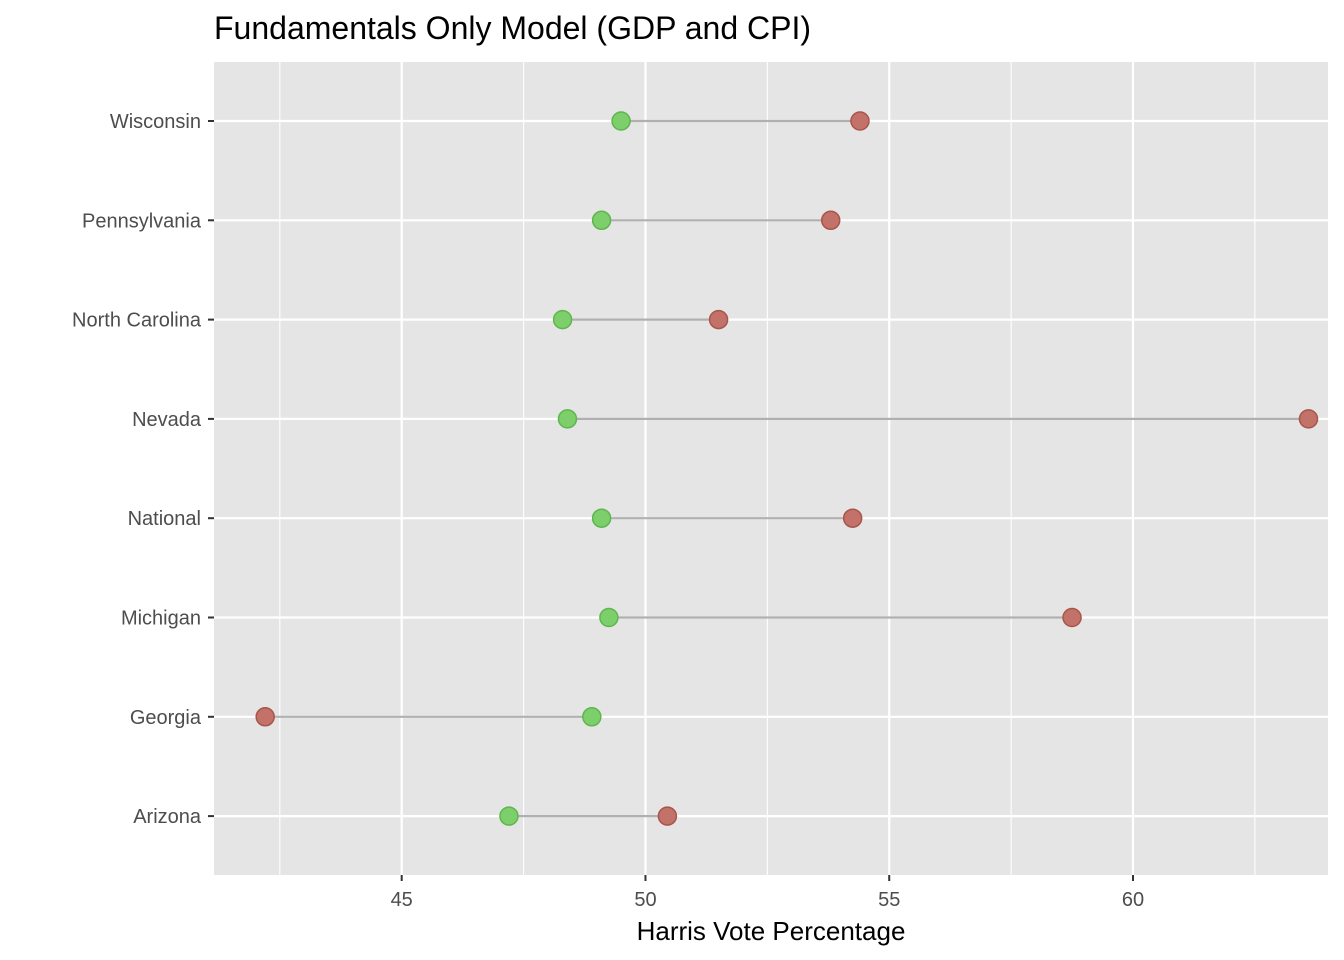 Image resolution: width=1344 pixels, height=960 pixels. What do you see at coordinates (645, 900) in the screenshot?
I see `x-tick-label: 50` at bounding box center [645, 900].